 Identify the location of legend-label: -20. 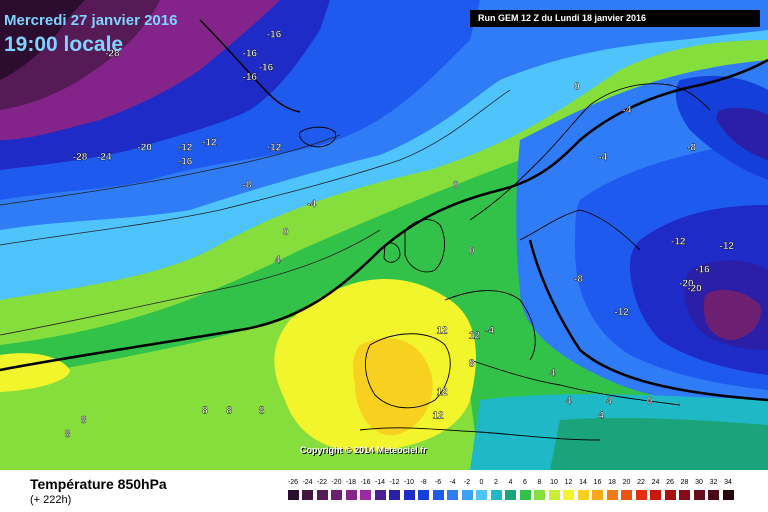
(336, 482).